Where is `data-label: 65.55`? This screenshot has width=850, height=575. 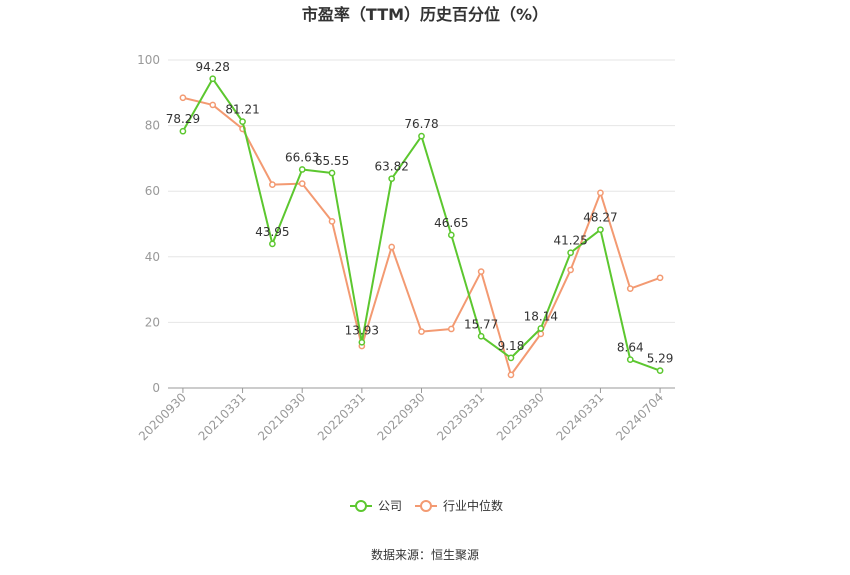 data-label: 65.55 is located at coordinates (332, 161).